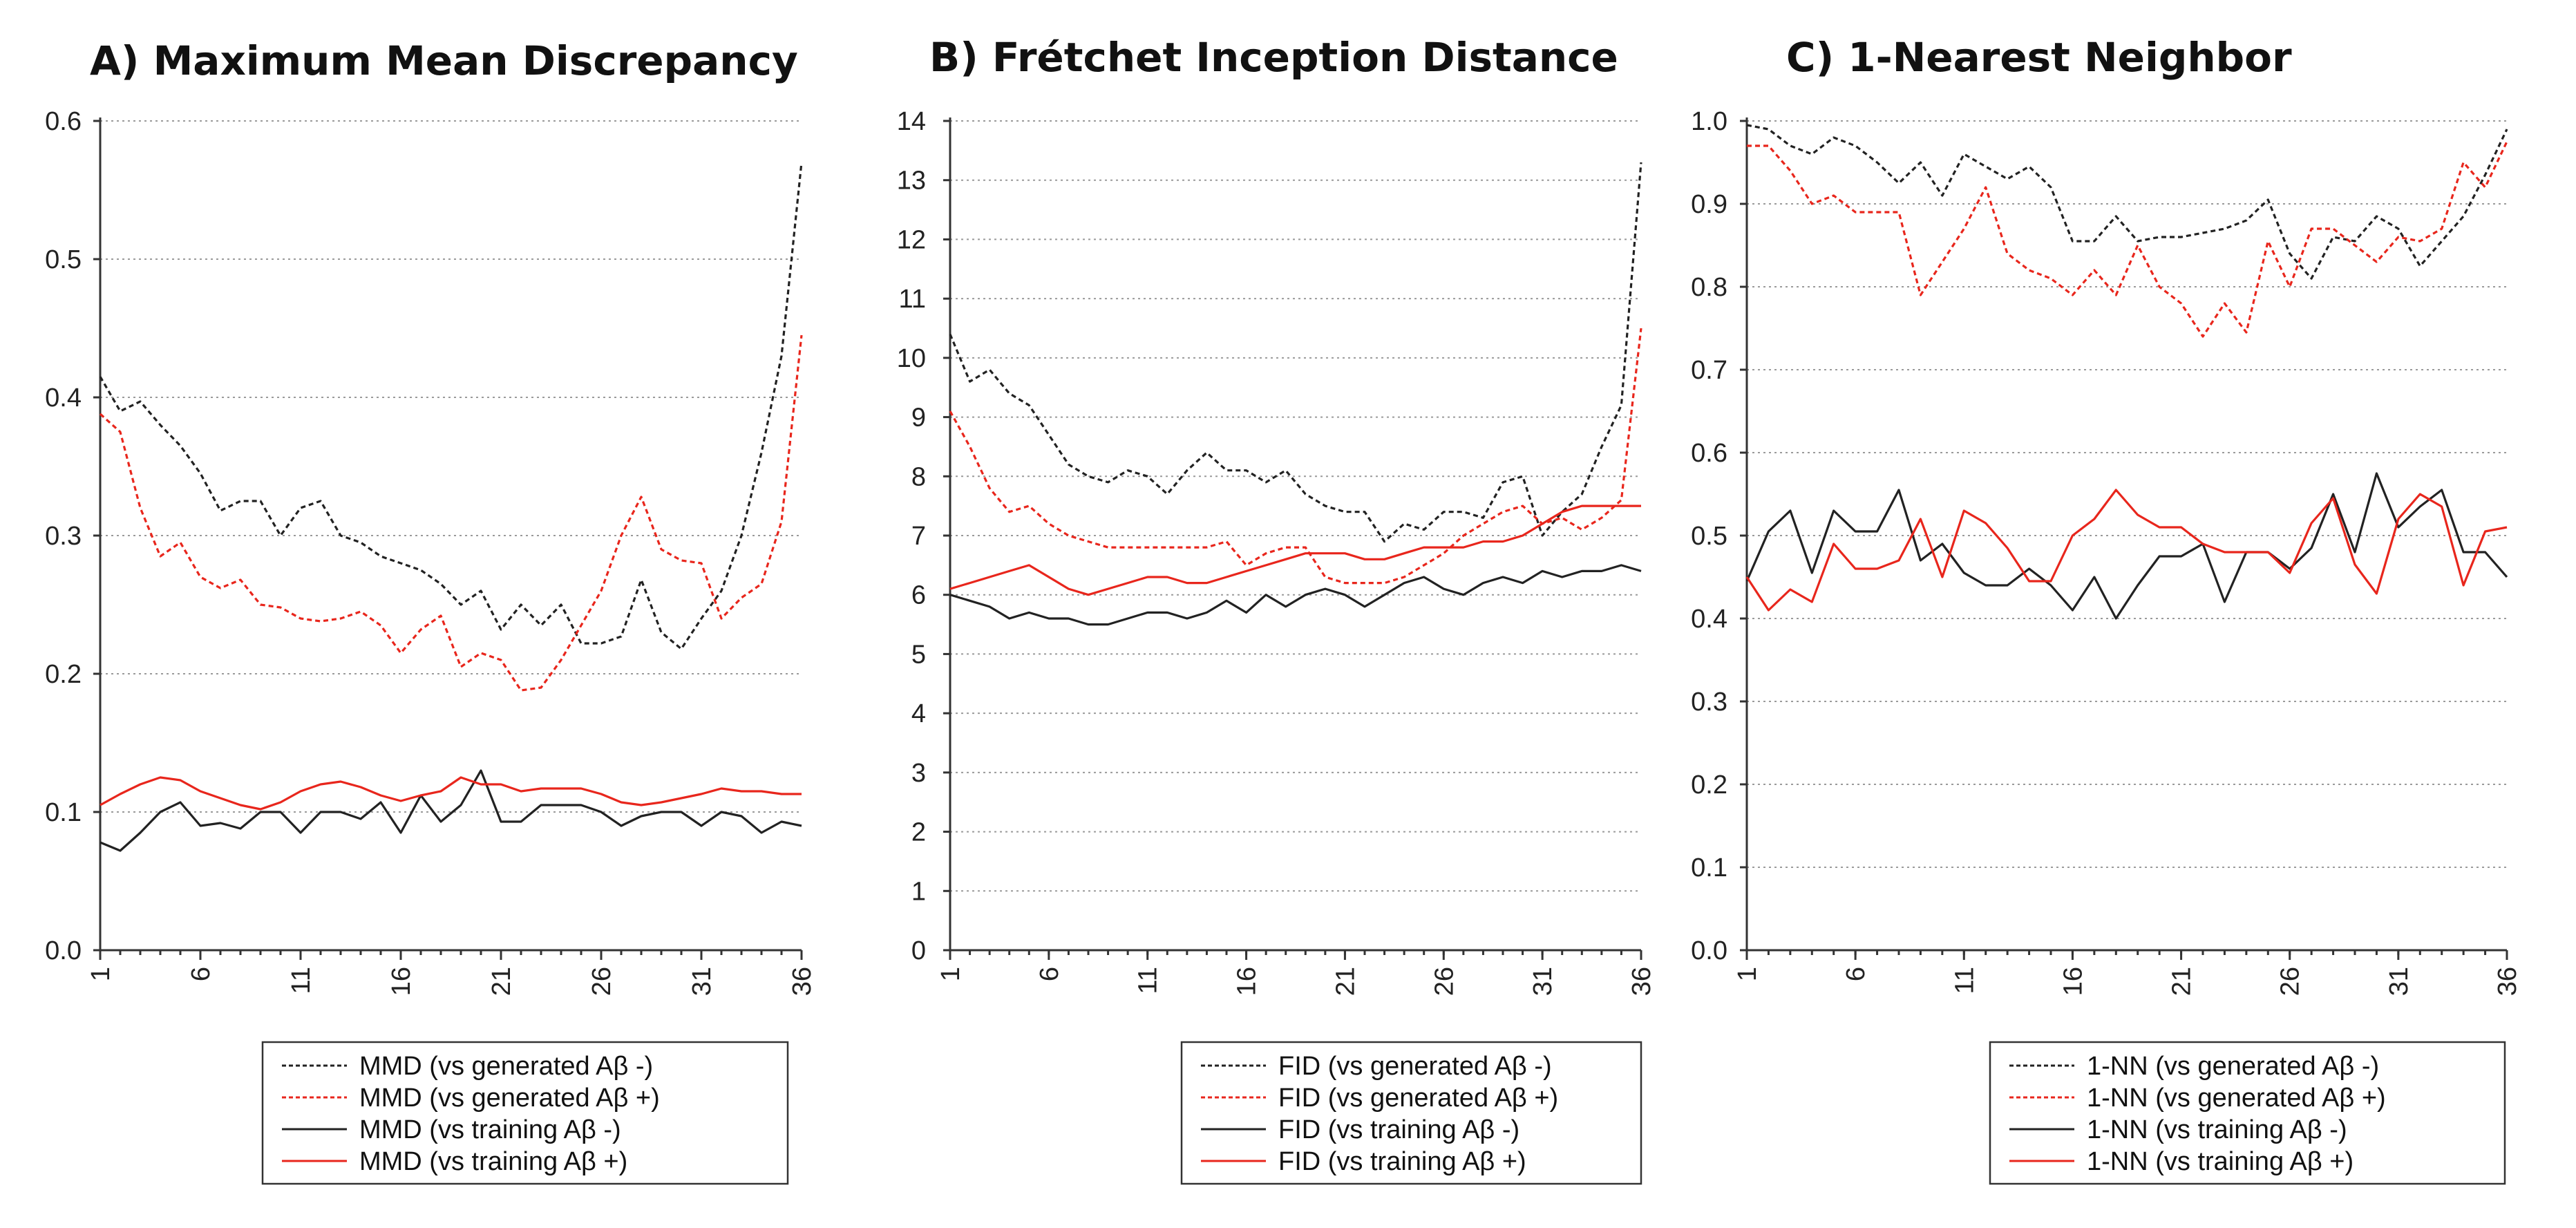  I want to click on fid-x-tick-label: 11, so click(1148, 980).